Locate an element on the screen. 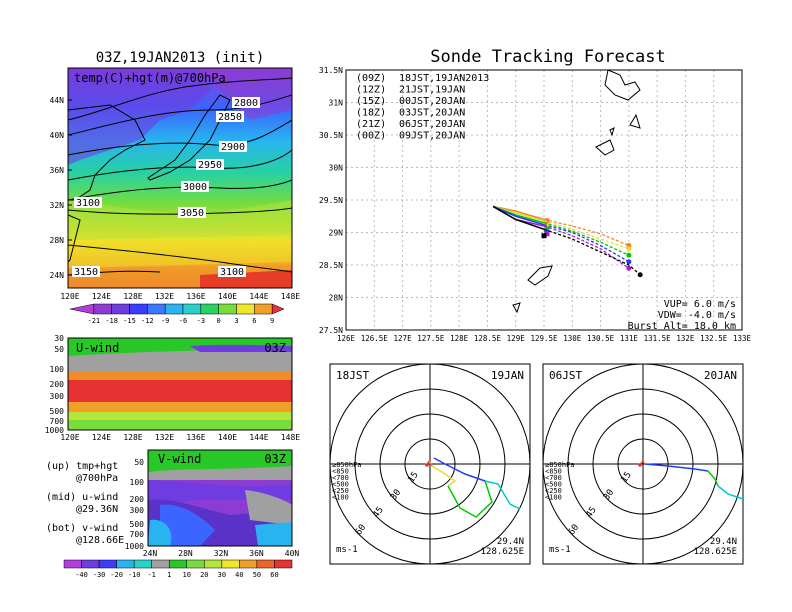  uwind-lon-tick: 144E is located at coordinates (258, 437).